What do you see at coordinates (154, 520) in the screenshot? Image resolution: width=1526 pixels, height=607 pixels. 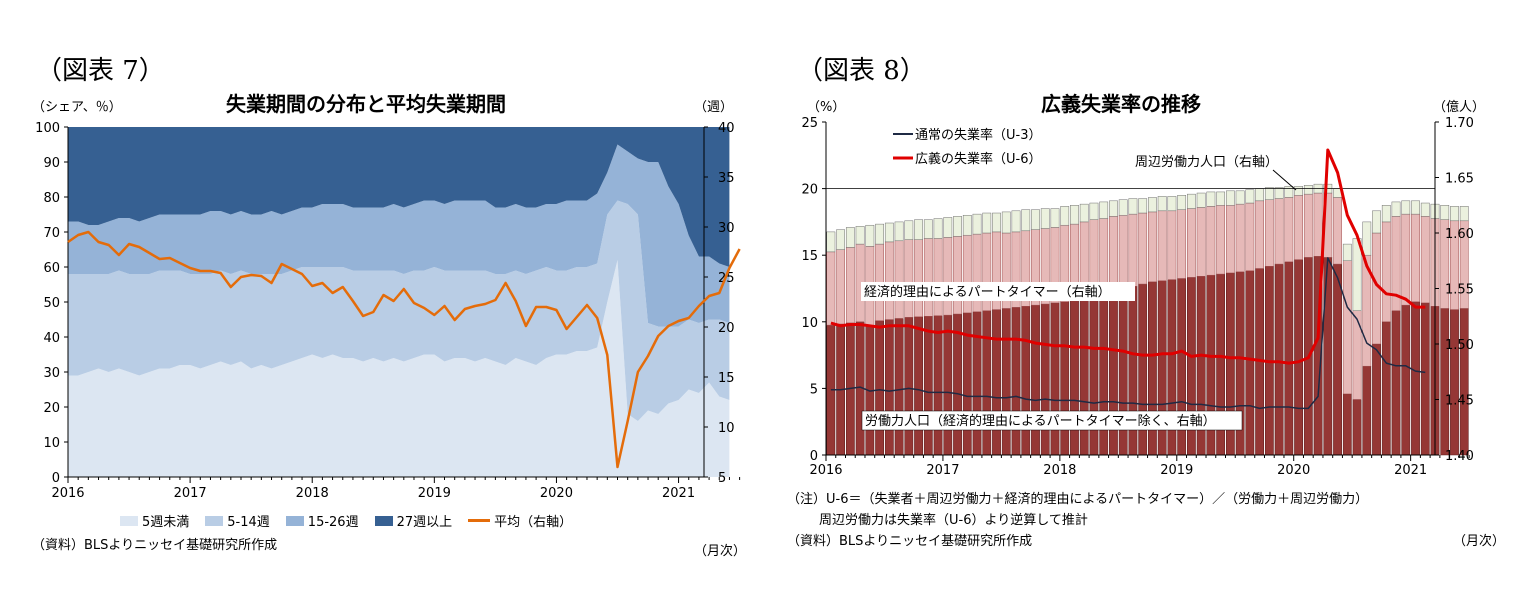 I see `legend-item-5w: 5週未満` at bounding box center [154, 520].